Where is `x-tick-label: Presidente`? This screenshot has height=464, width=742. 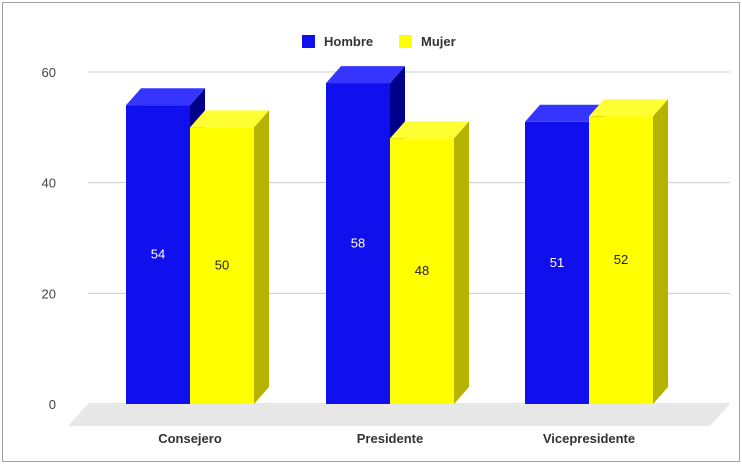 x-tick-label: Presidente is located at coordinates (390, 438).